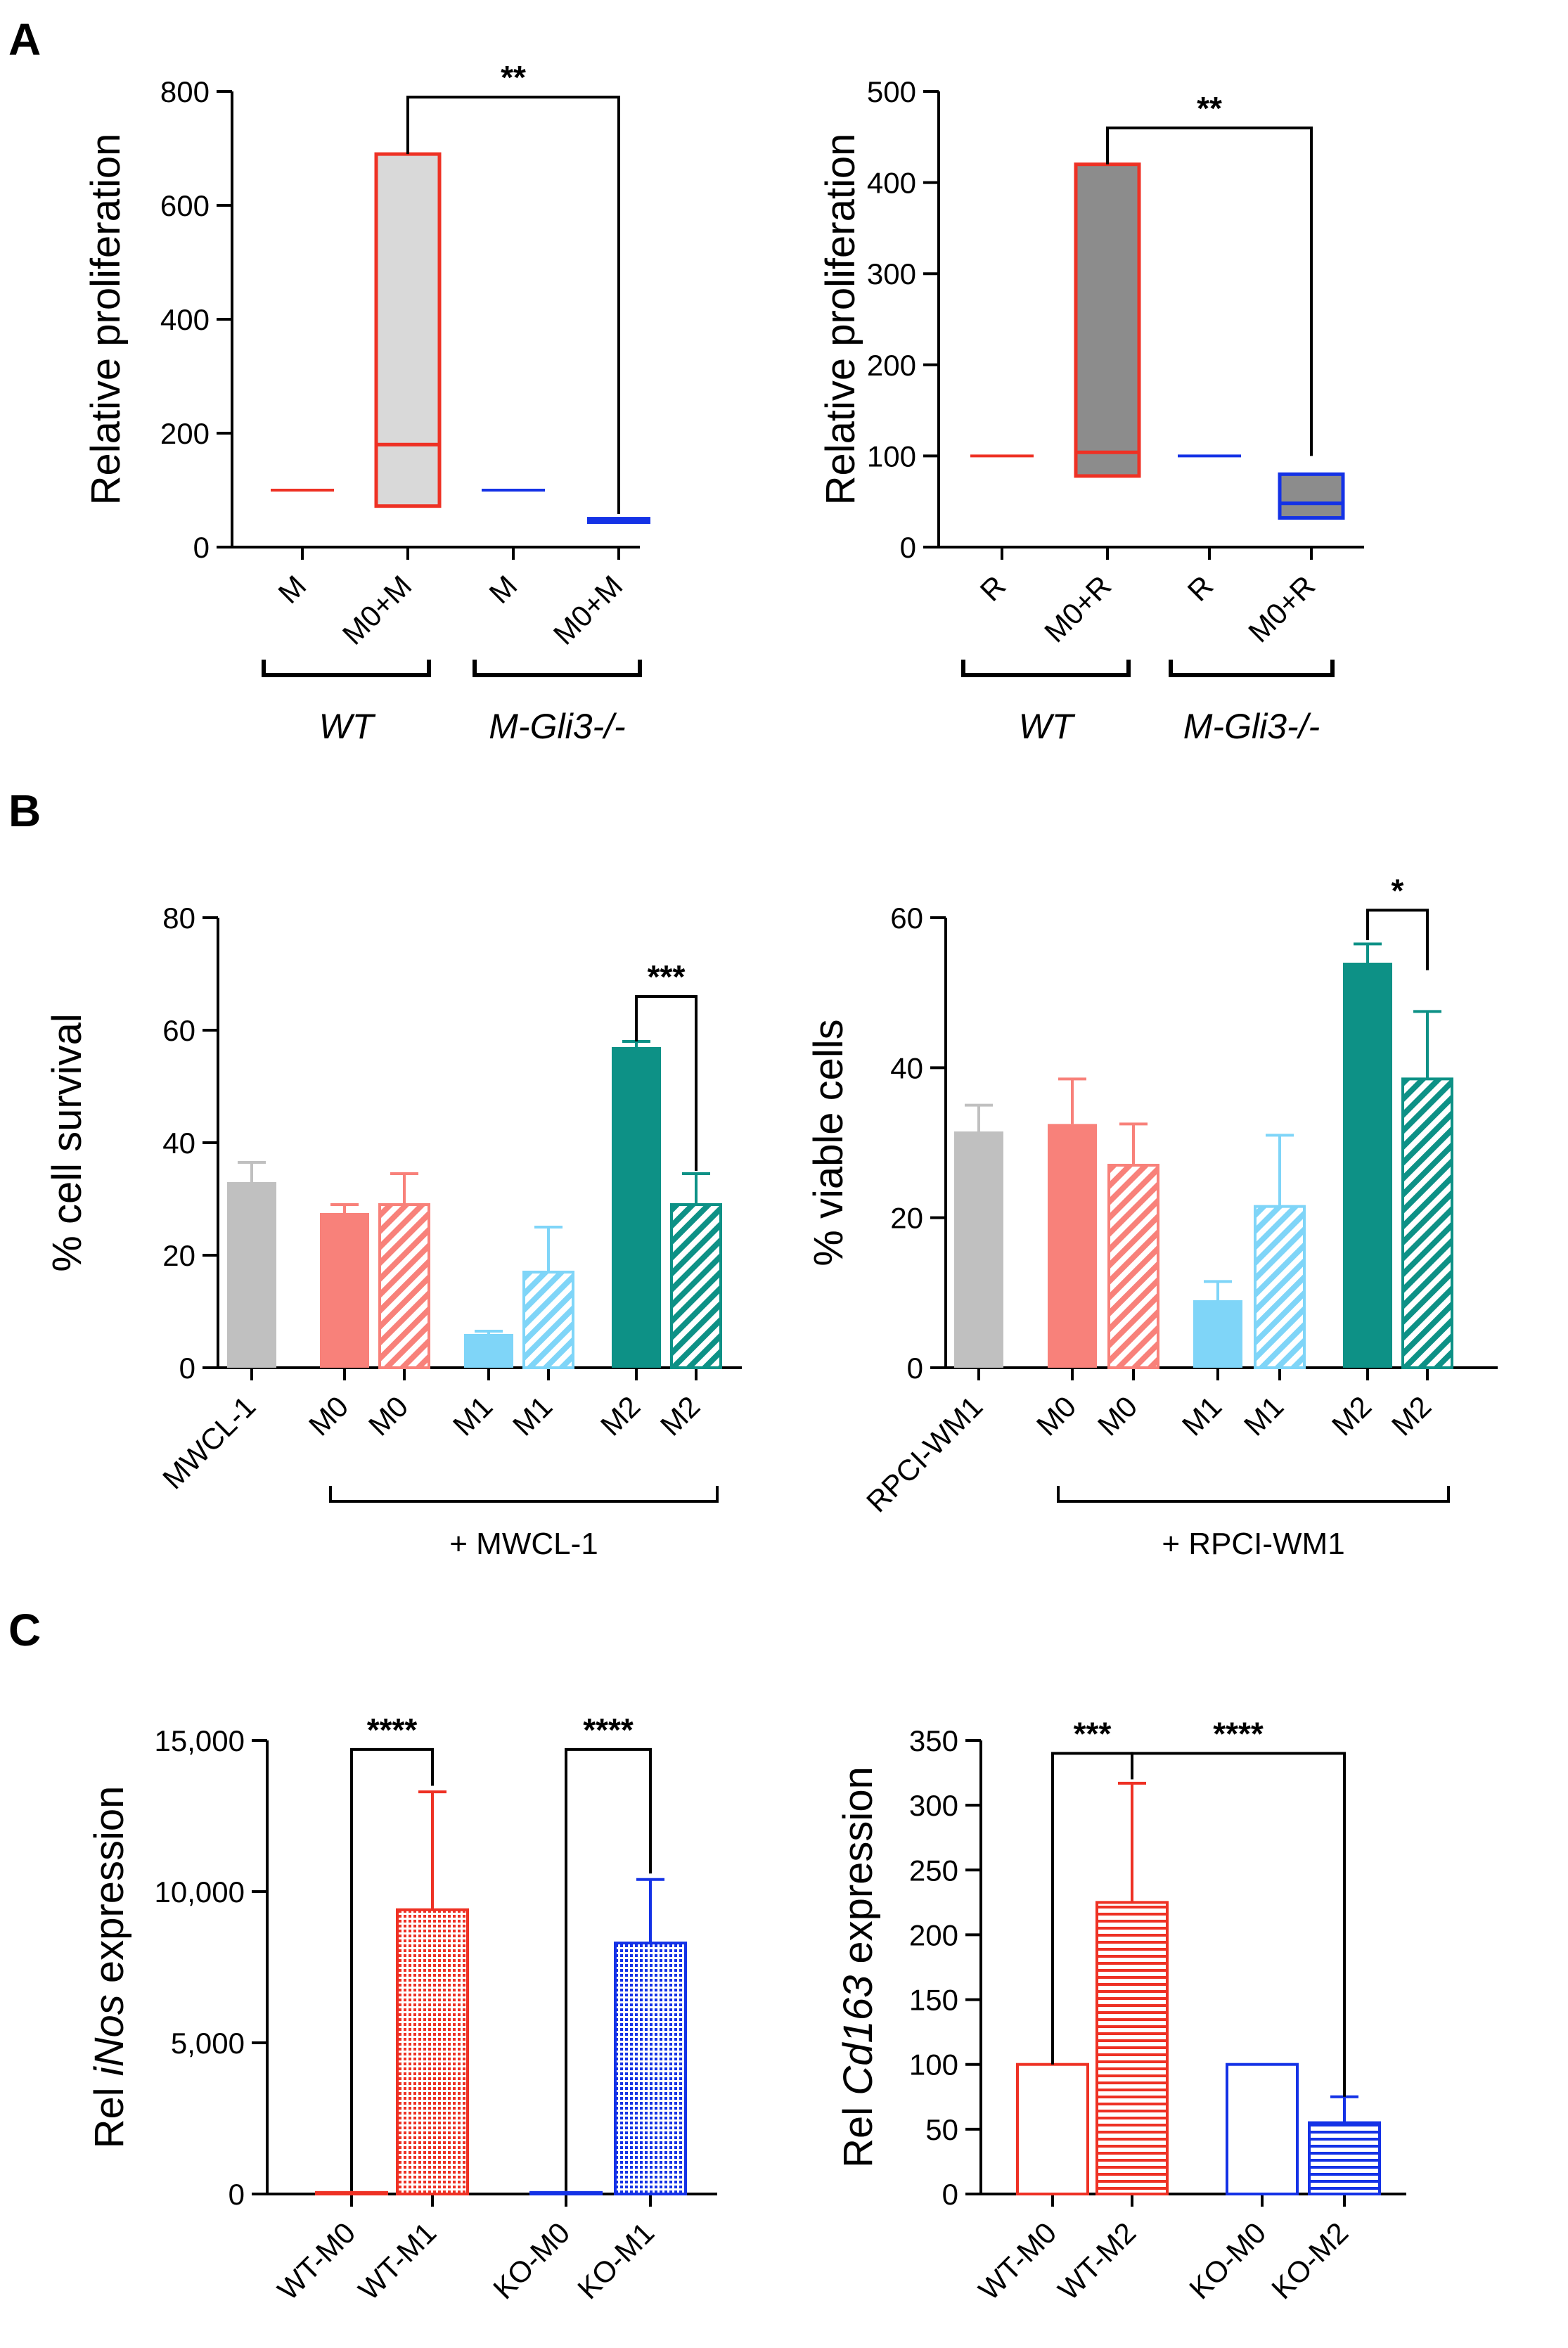 The width and height of the screenshot is (1568, 2348). I want to click on y-axis-label: Rel Cd163 expression, so click(858, 1967).